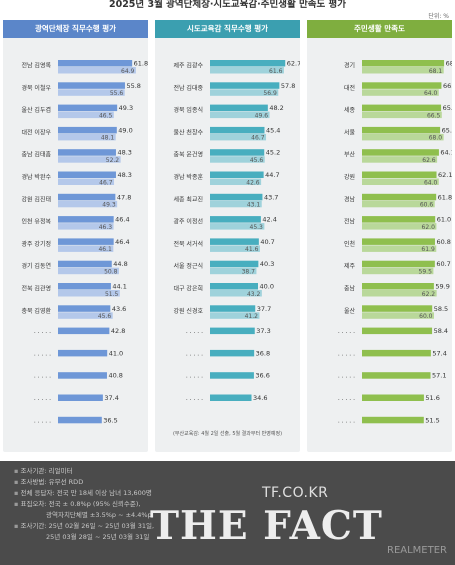 The width and height of the screenshot is (455, 565). I want to click on category-label: 경기, so click(349, 66).